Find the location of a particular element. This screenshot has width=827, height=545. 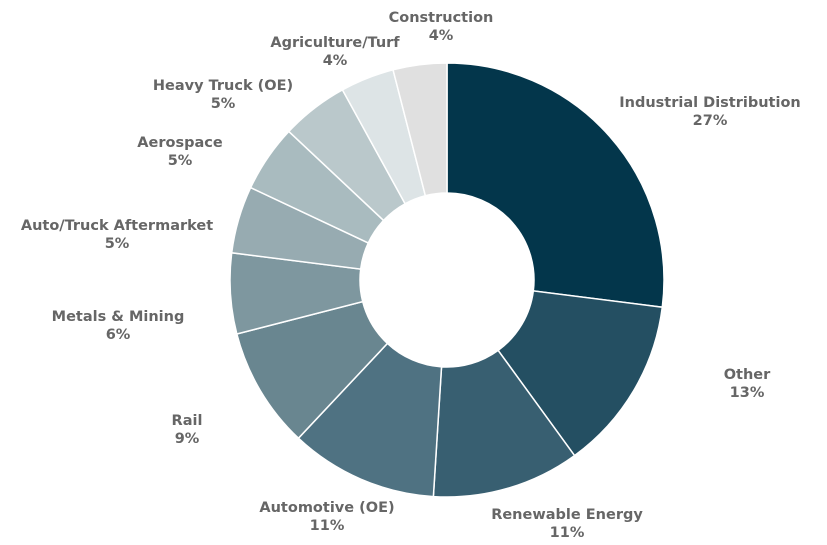

slice-value-label: 27% is located at coordinates (710, 121).